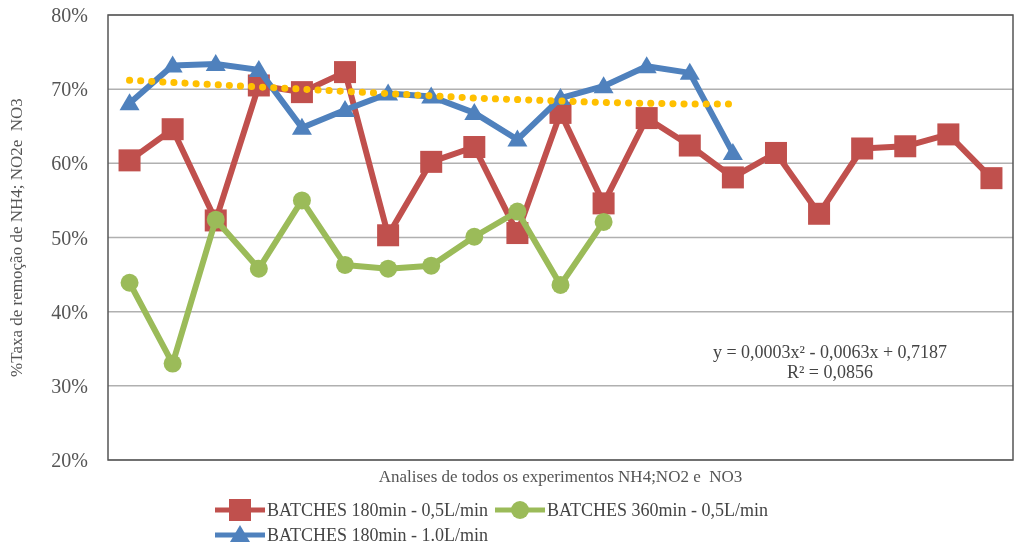 The width and height of the screenshot is (1022, 546). Describe the element at coordinates (830, 352) in the screenshot. I see `annotation: y = 0,0003x² - 0,0063x + 0,7187` at that location.